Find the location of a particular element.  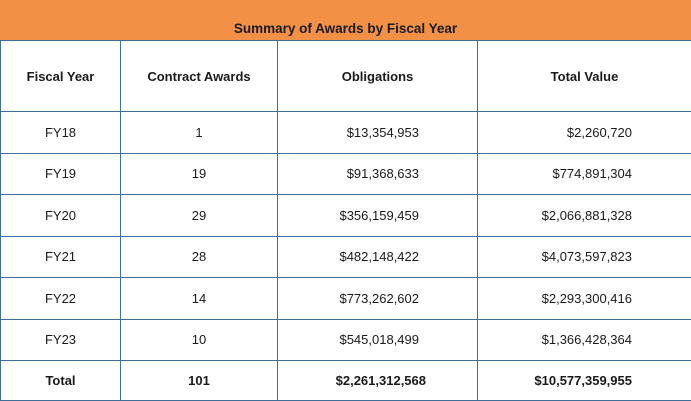

table-row: FY20 29 $356,159,459 $2,066,881,328 is located at coordinates (346, 216).